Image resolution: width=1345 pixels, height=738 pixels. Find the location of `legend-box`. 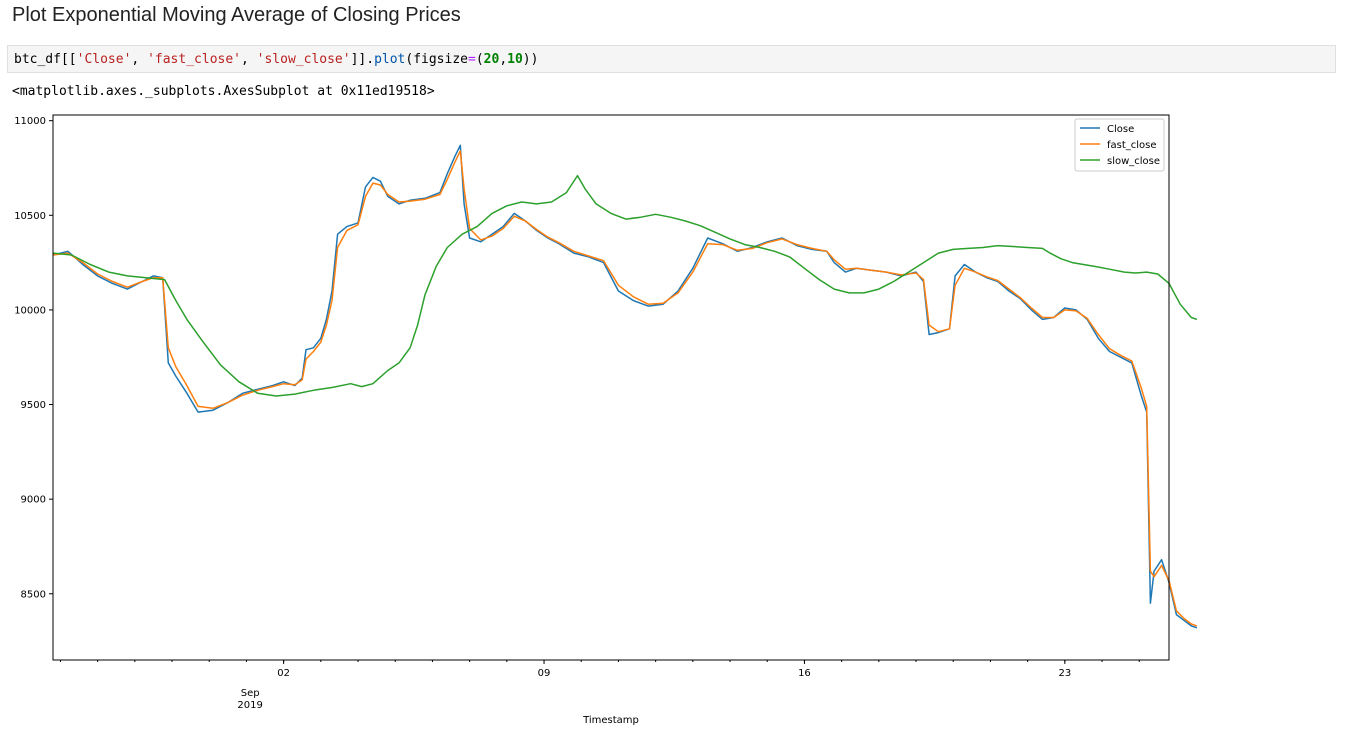

legend-box is located at coordinates (1119, 145).